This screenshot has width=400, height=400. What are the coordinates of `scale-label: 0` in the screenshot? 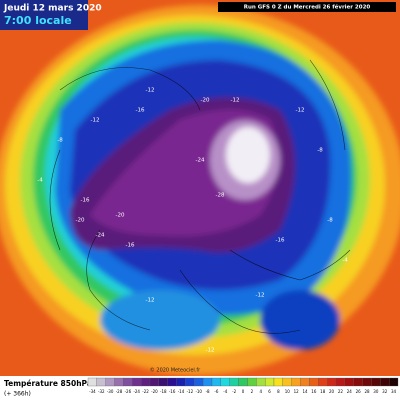 It's located at (243, 391).